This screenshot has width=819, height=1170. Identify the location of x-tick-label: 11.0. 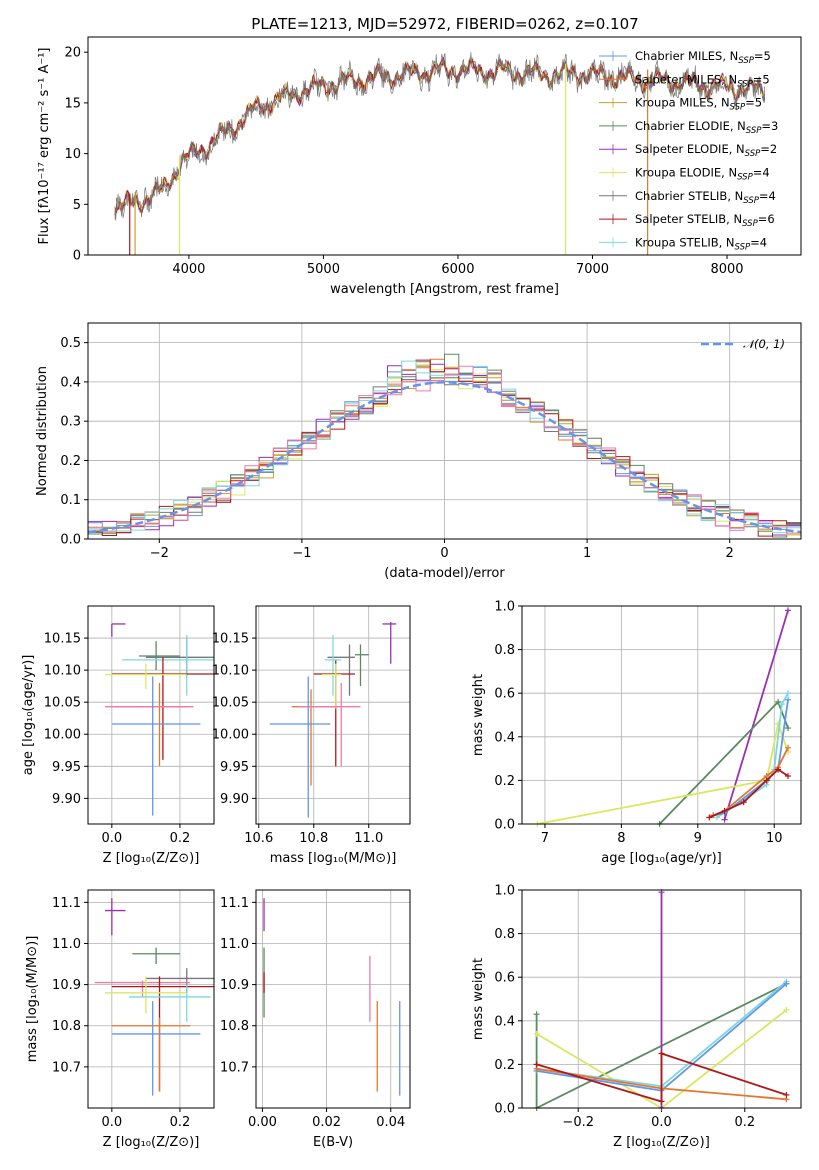
(368, 838).